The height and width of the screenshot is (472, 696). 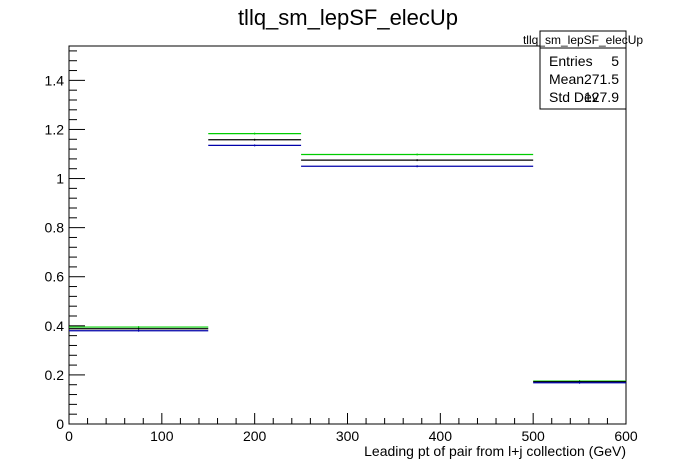 What do you see at coordinates (601, 97) in the screenshot?
I see `stats-stddev-value: 127.9` at bounding box center [601, 97].